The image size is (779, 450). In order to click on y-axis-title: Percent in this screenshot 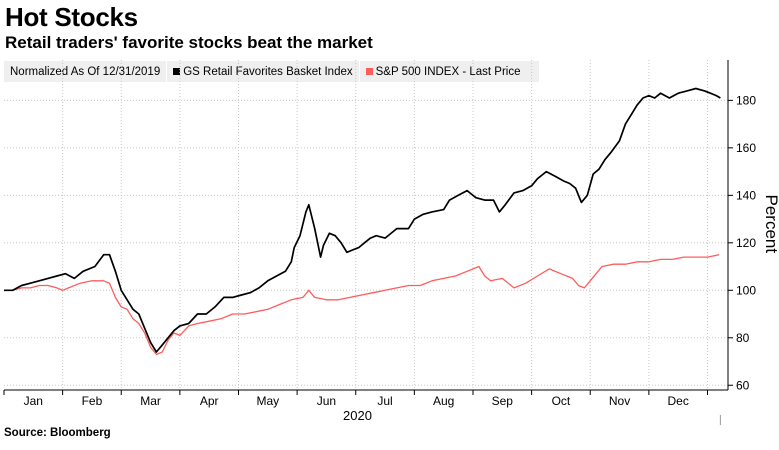, I will do `click(770, 224)`.